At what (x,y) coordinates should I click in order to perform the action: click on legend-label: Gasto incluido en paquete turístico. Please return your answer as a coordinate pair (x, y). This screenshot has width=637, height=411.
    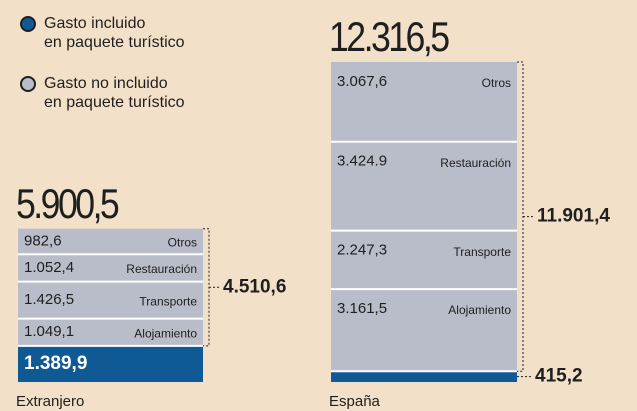
    Looking at the image, I should click on (114, 33).